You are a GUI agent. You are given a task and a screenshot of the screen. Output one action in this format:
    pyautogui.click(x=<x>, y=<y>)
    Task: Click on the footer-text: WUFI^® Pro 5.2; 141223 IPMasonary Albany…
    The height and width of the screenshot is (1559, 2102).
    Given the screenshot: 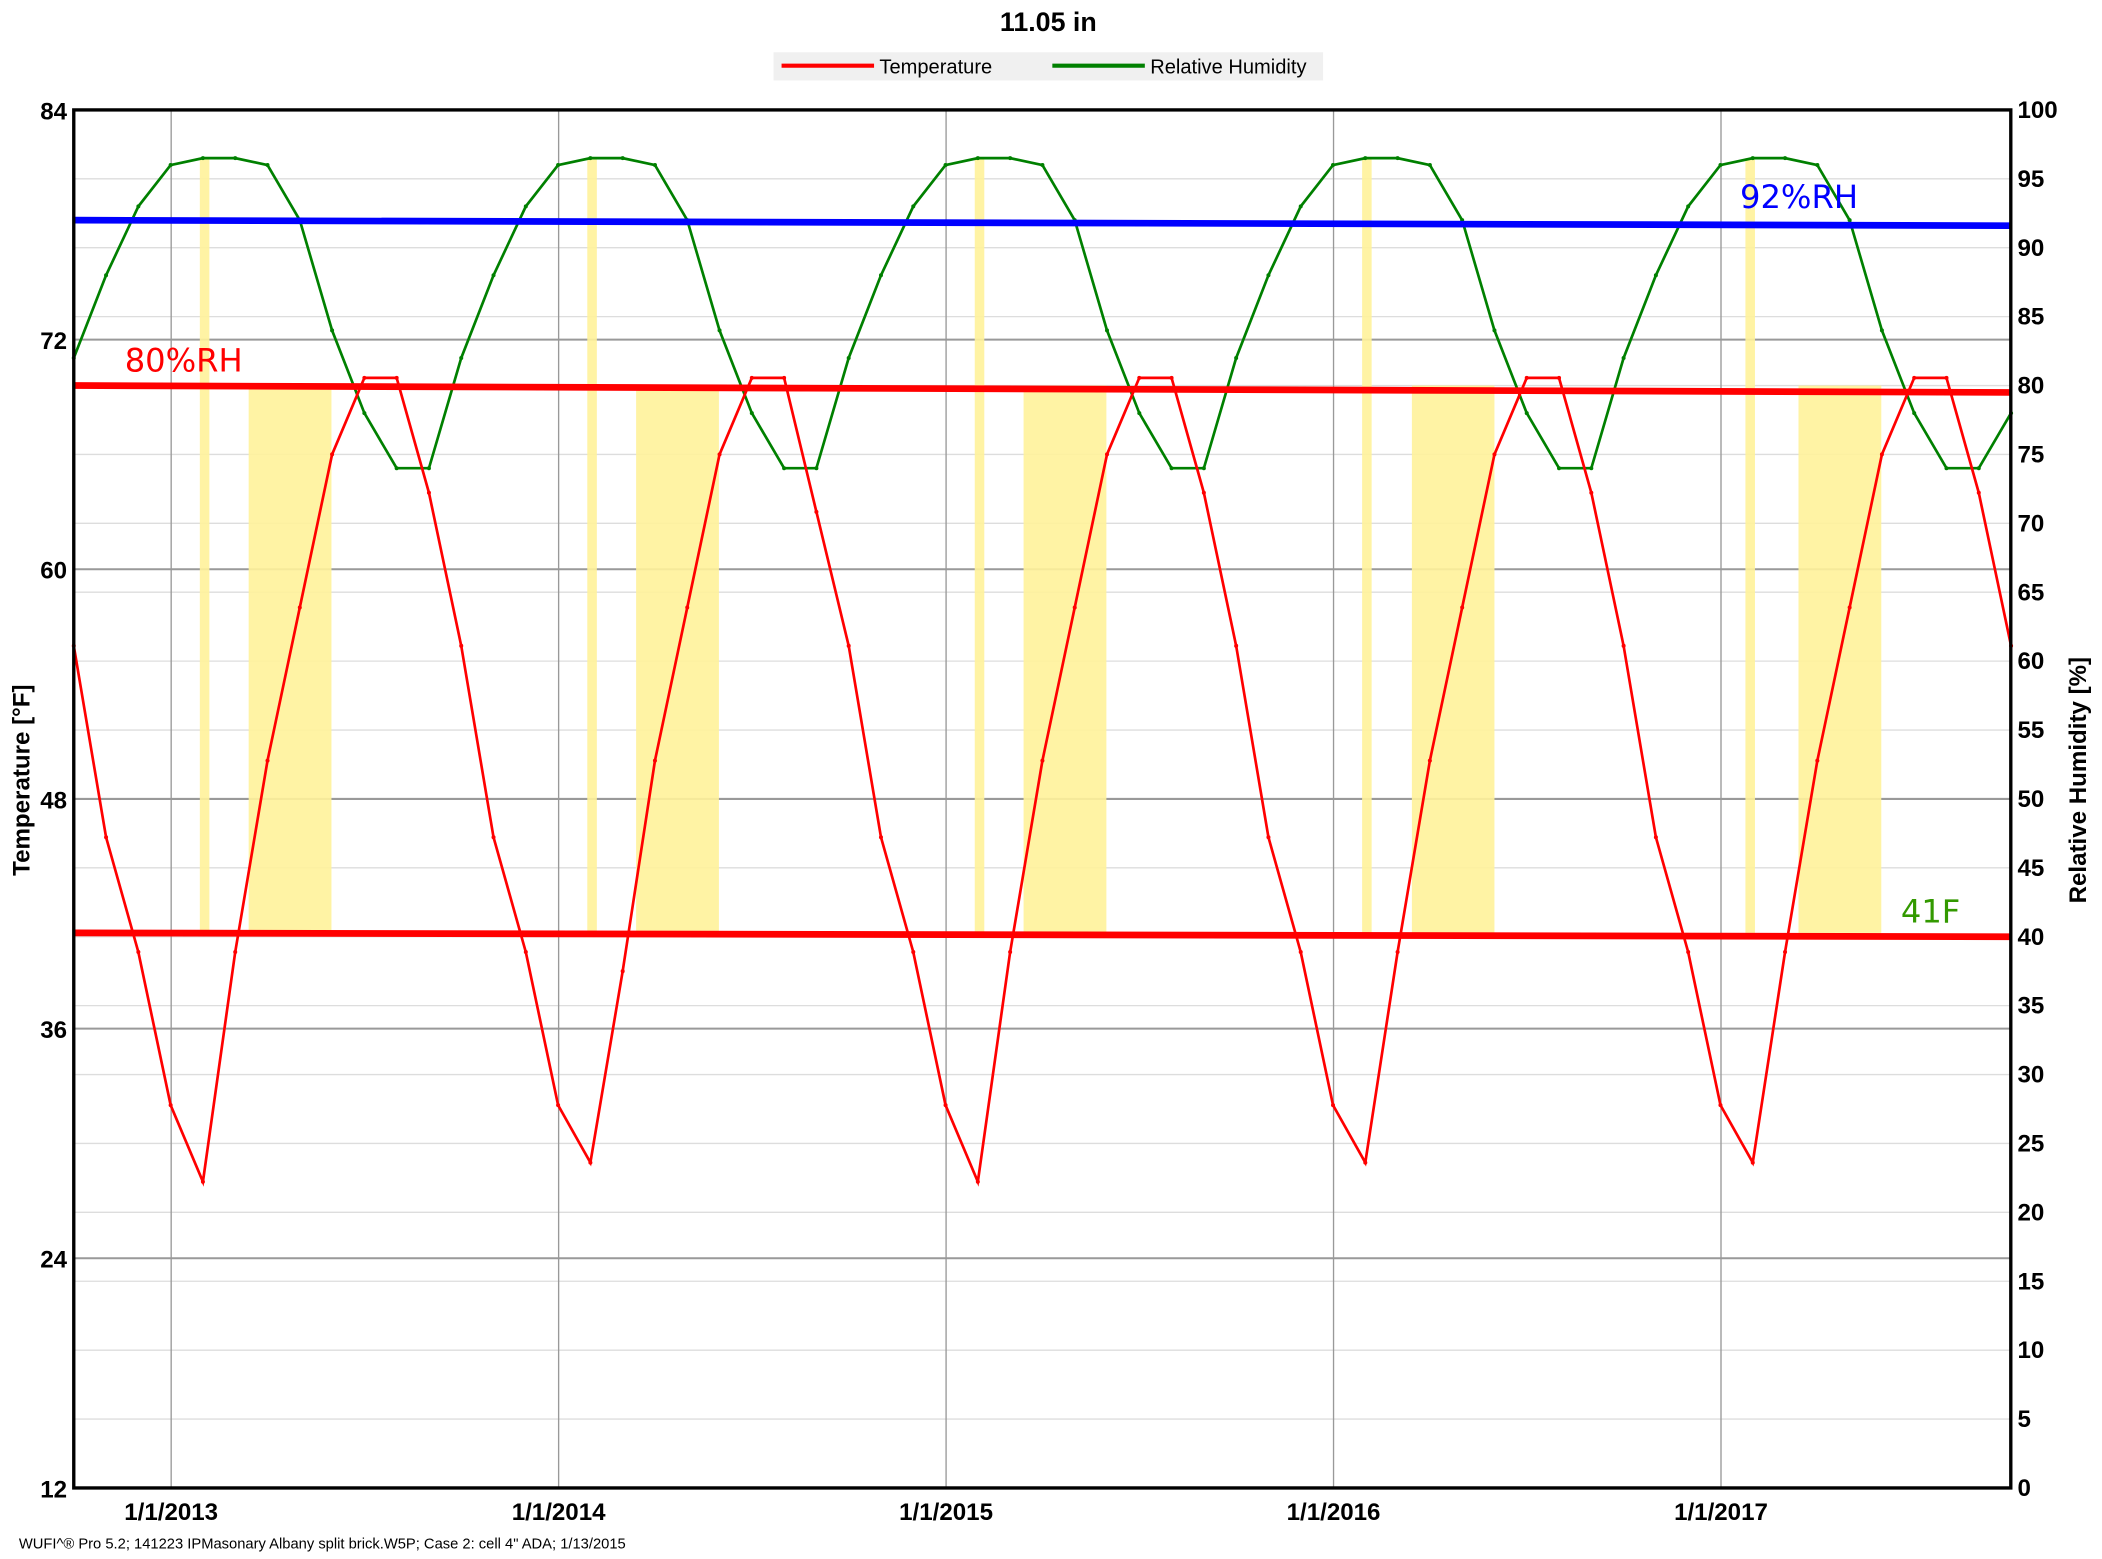 What is the action you would take?
    pyautogui.click(x=322, y=1544)
    